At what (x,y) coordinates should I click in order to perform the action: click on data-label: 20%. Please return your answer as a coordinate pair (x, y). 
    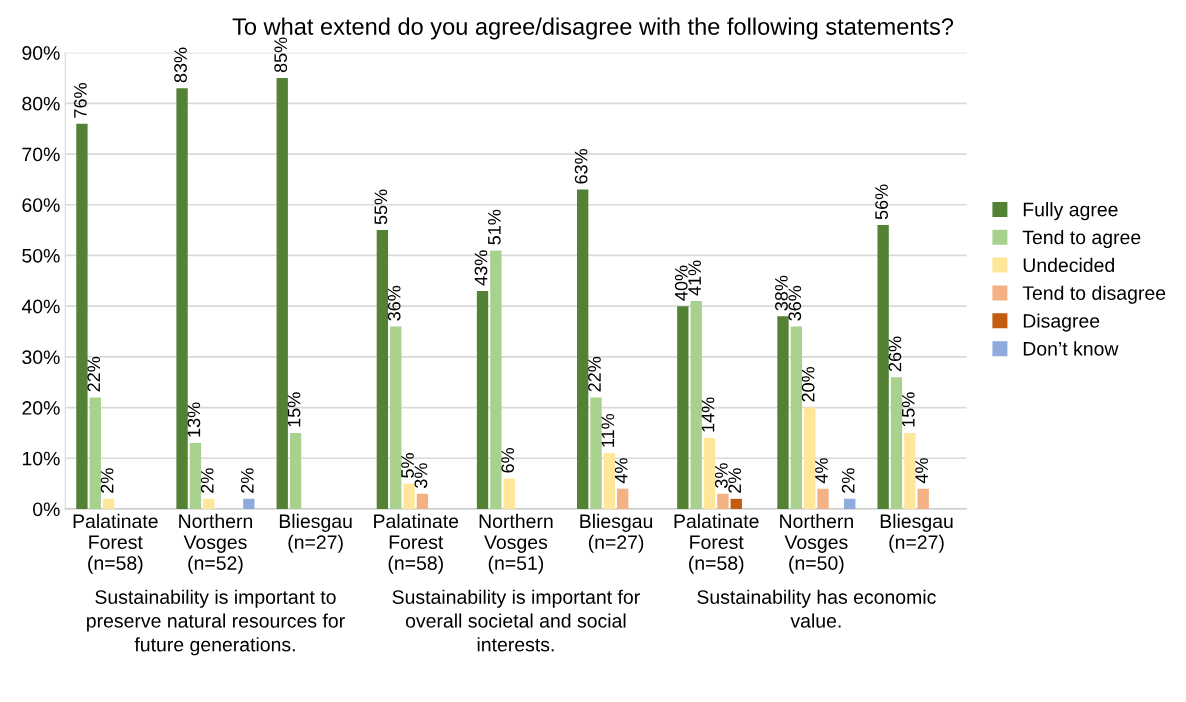
    Looking at the image, I should click on (808, 384).